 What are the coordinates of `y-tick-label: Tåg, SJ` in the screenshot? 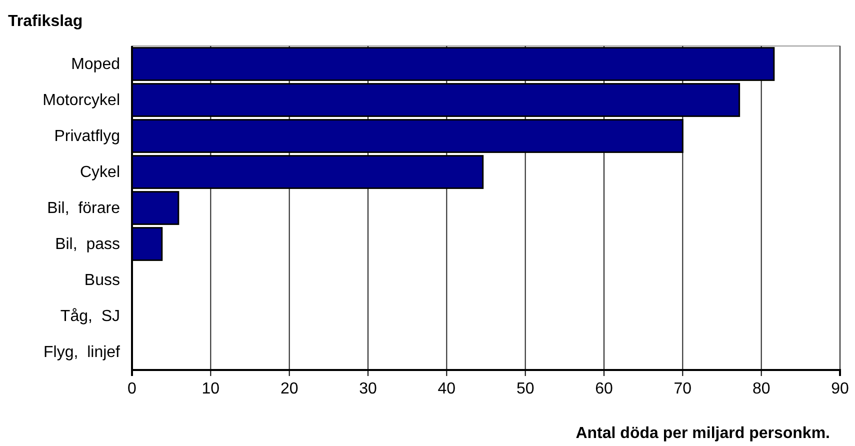 It's located at (90, 317).